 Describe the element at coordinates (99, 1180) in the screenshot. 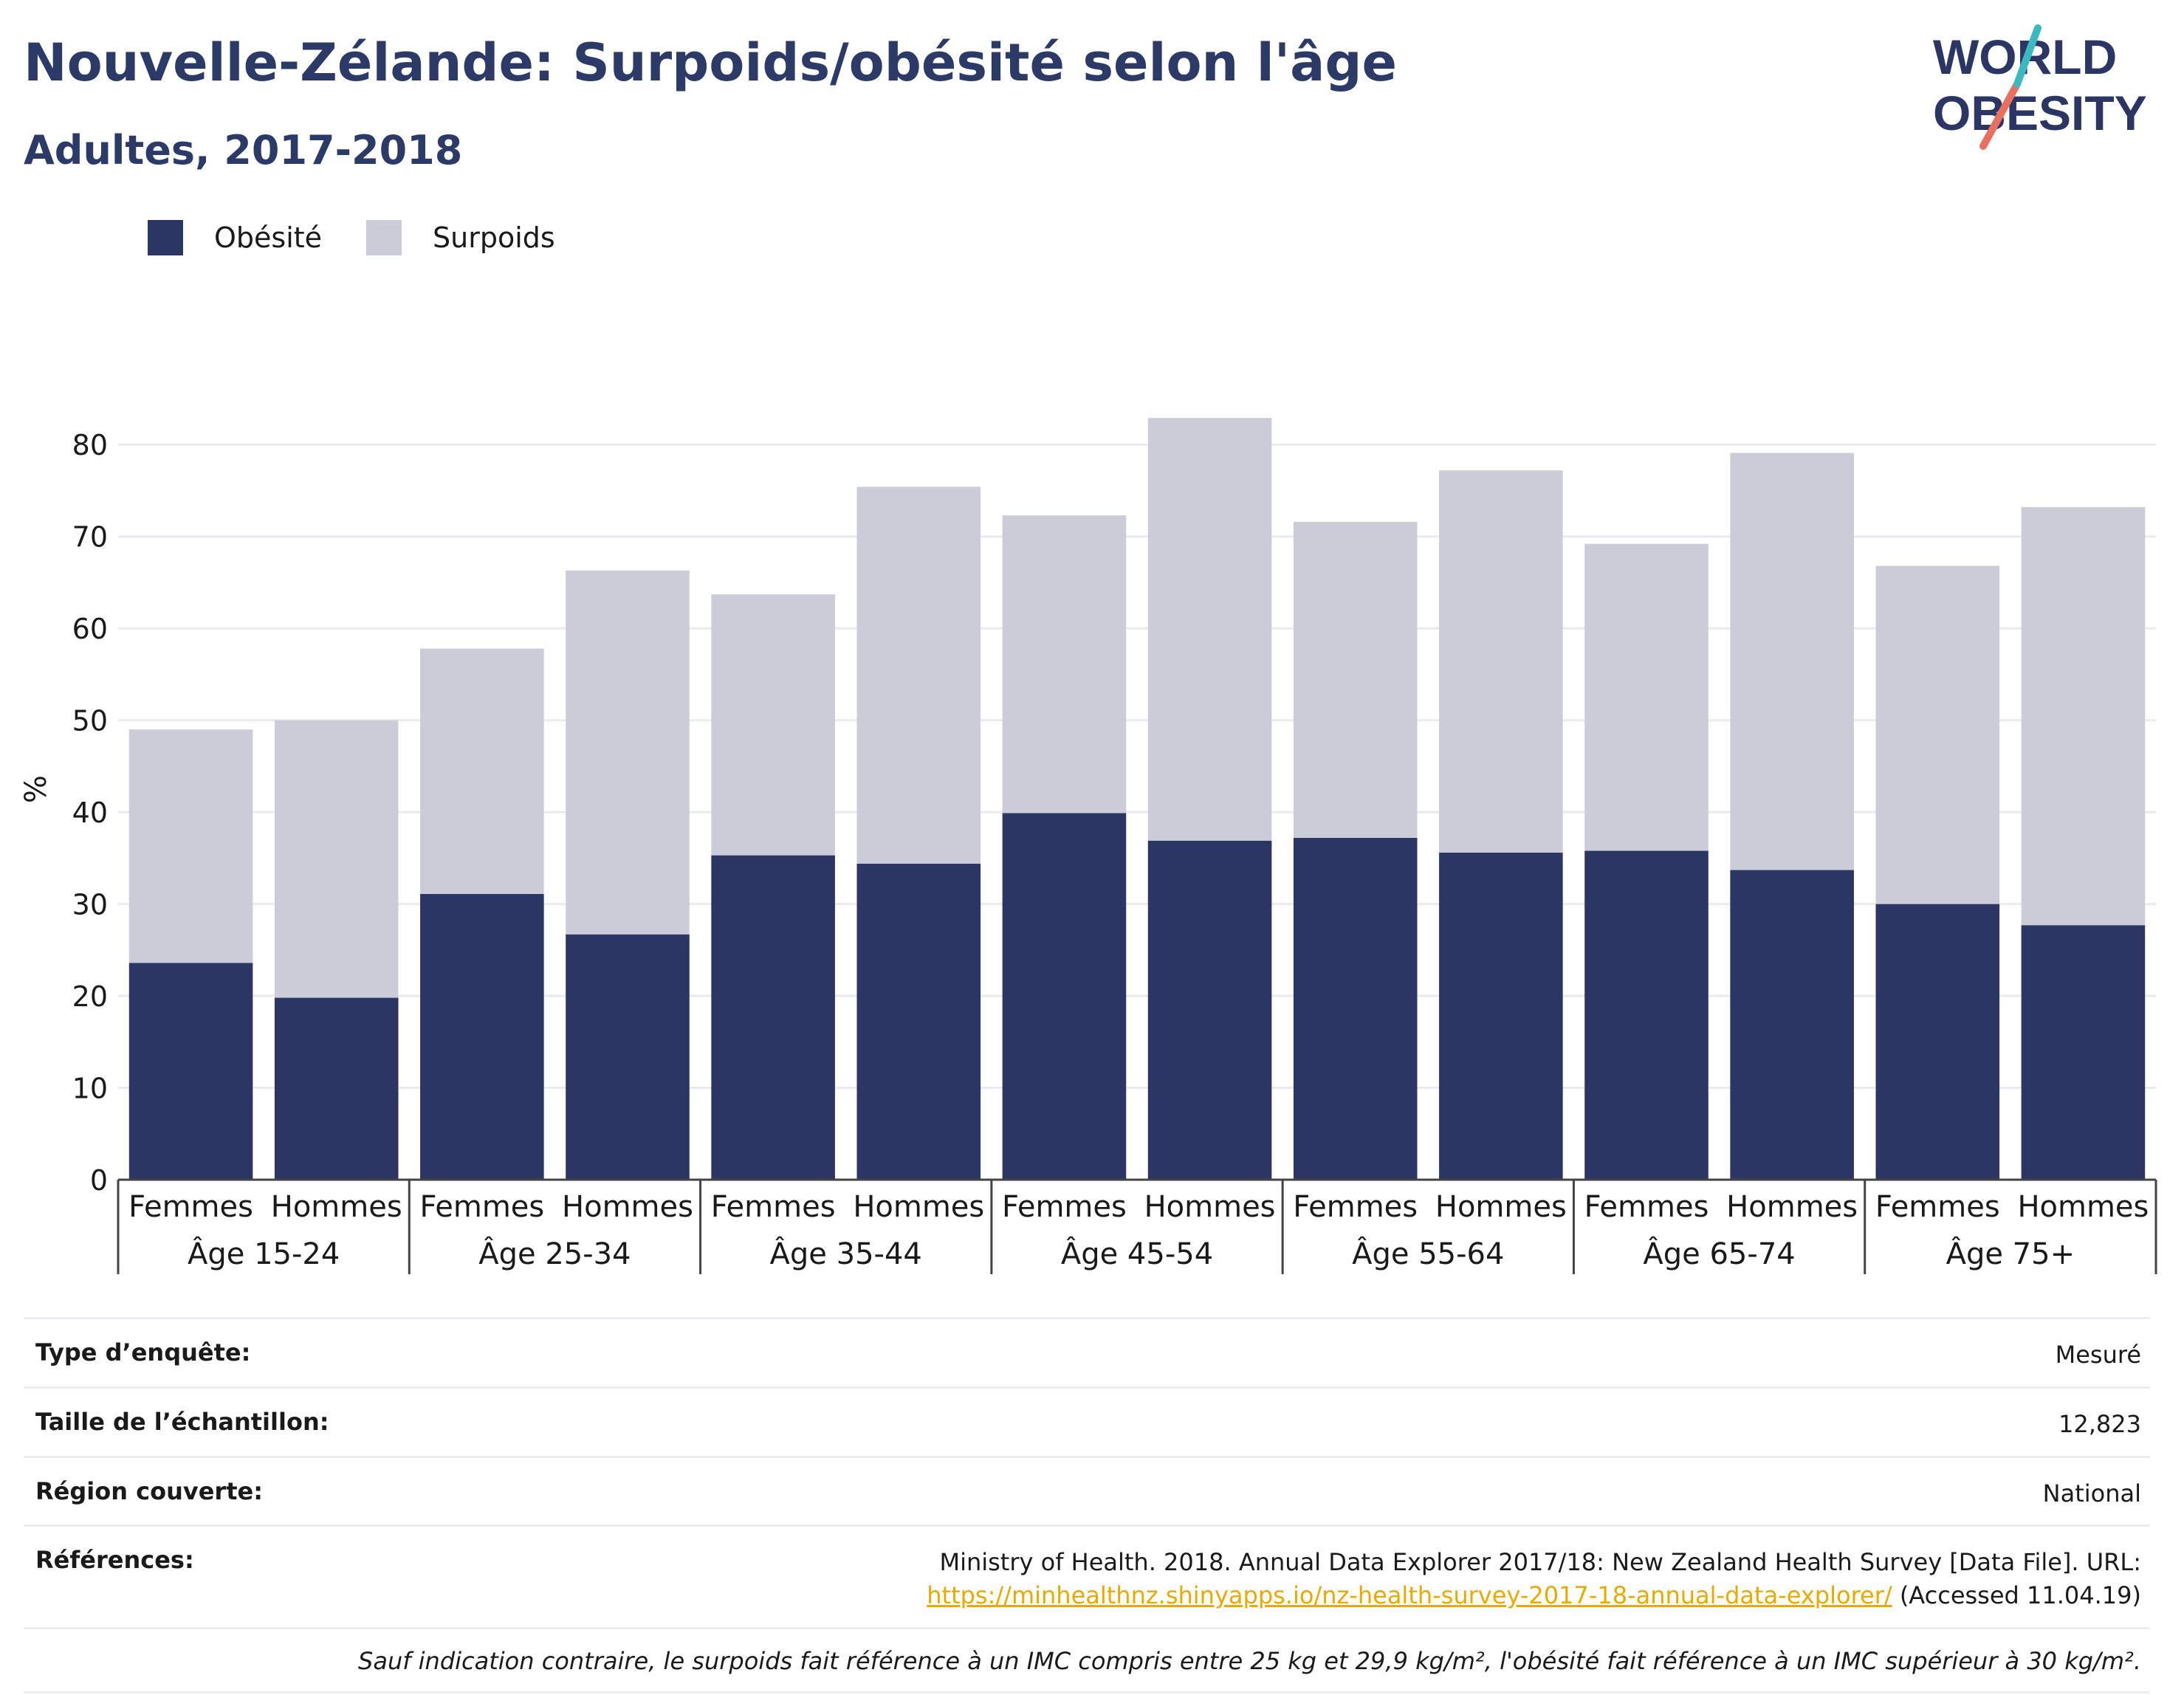

I see `y-tick-label: 0` at that location.